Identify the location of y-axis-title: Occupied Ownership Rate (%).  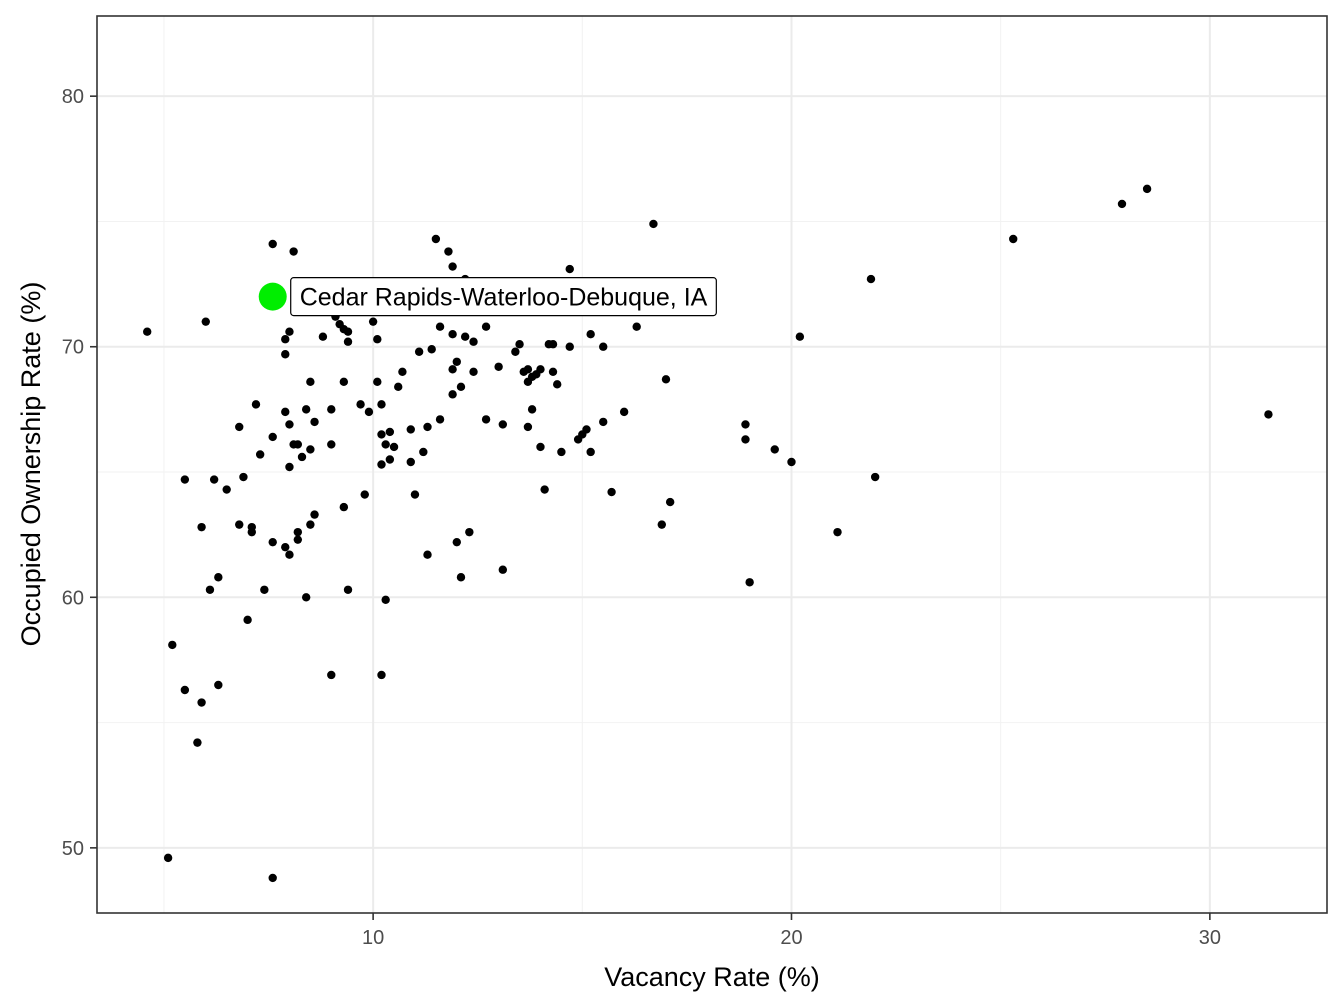
(31, 464).